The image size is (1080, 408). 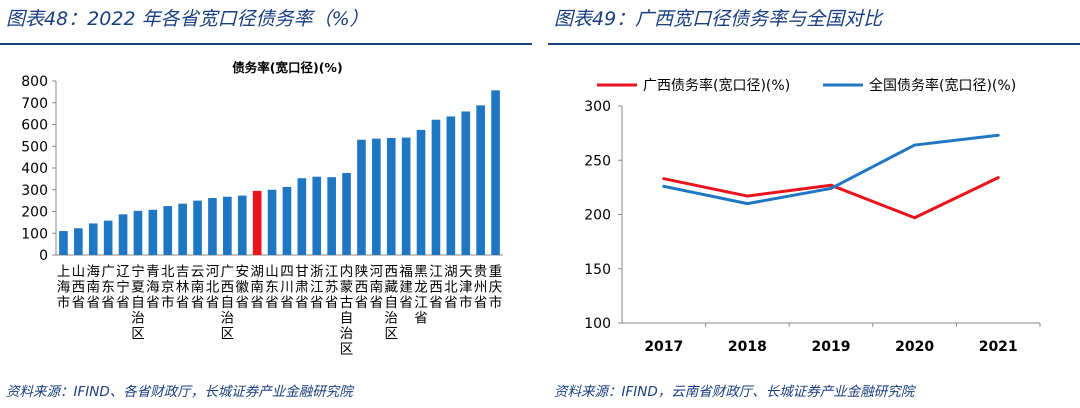 What do you see at coordinates (451, 272) in the screenshot?
I see `x-tick-label: 湖` at bounding box center [451, 272].